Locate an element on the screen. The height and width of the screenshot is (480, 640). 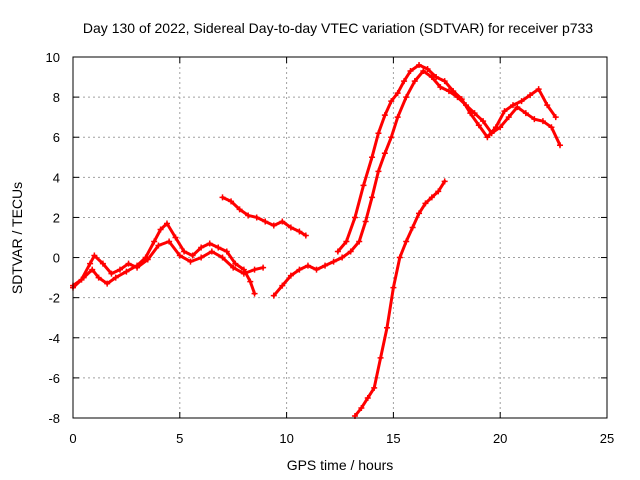
y-tick-label: -2 is located at coordinates (54, 298).